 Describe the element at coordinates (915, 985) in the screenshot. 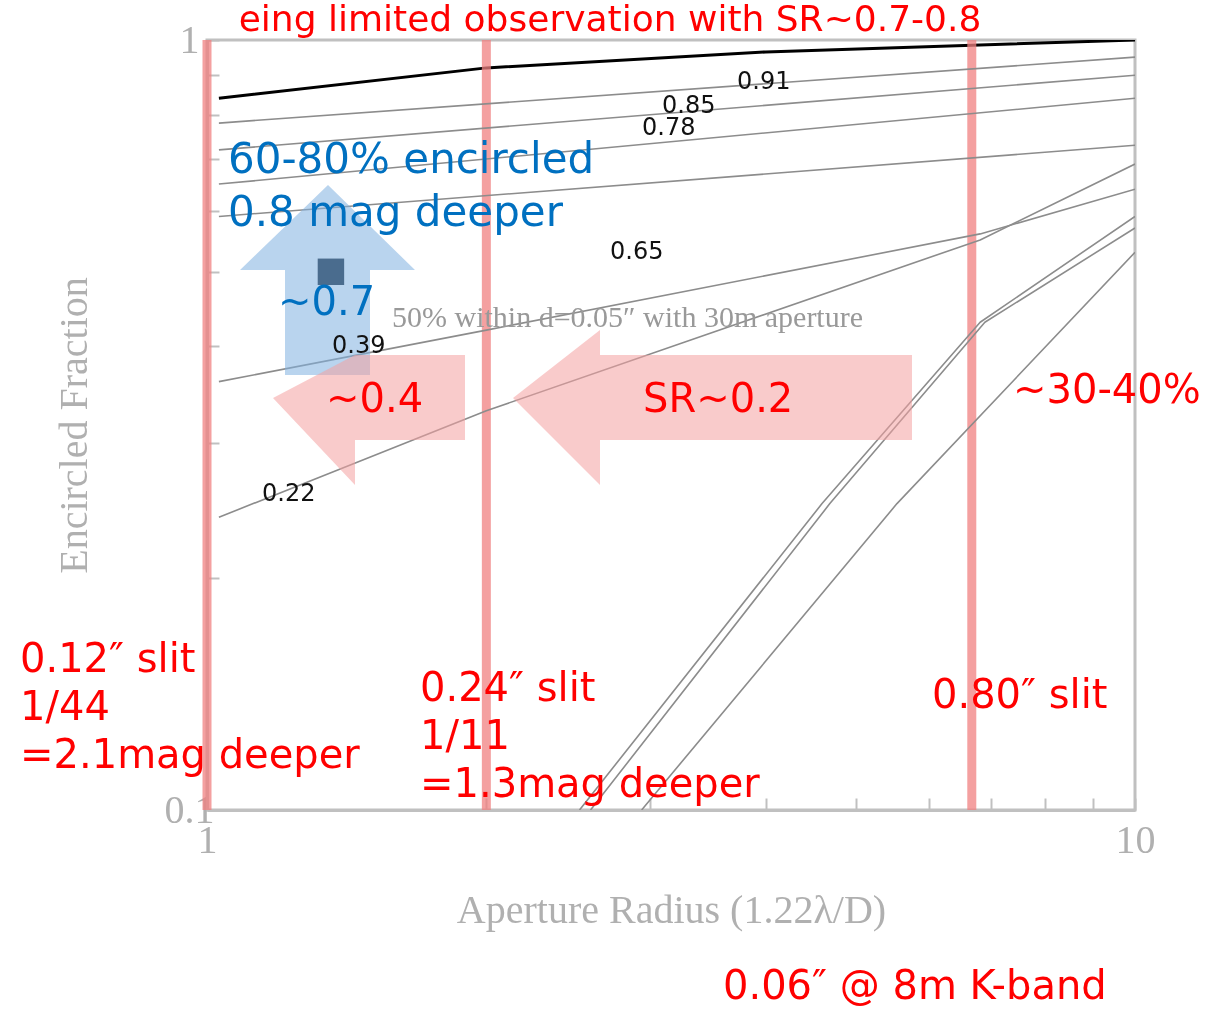

I see `text: 0.06″ @ 8m K-band` at that location.